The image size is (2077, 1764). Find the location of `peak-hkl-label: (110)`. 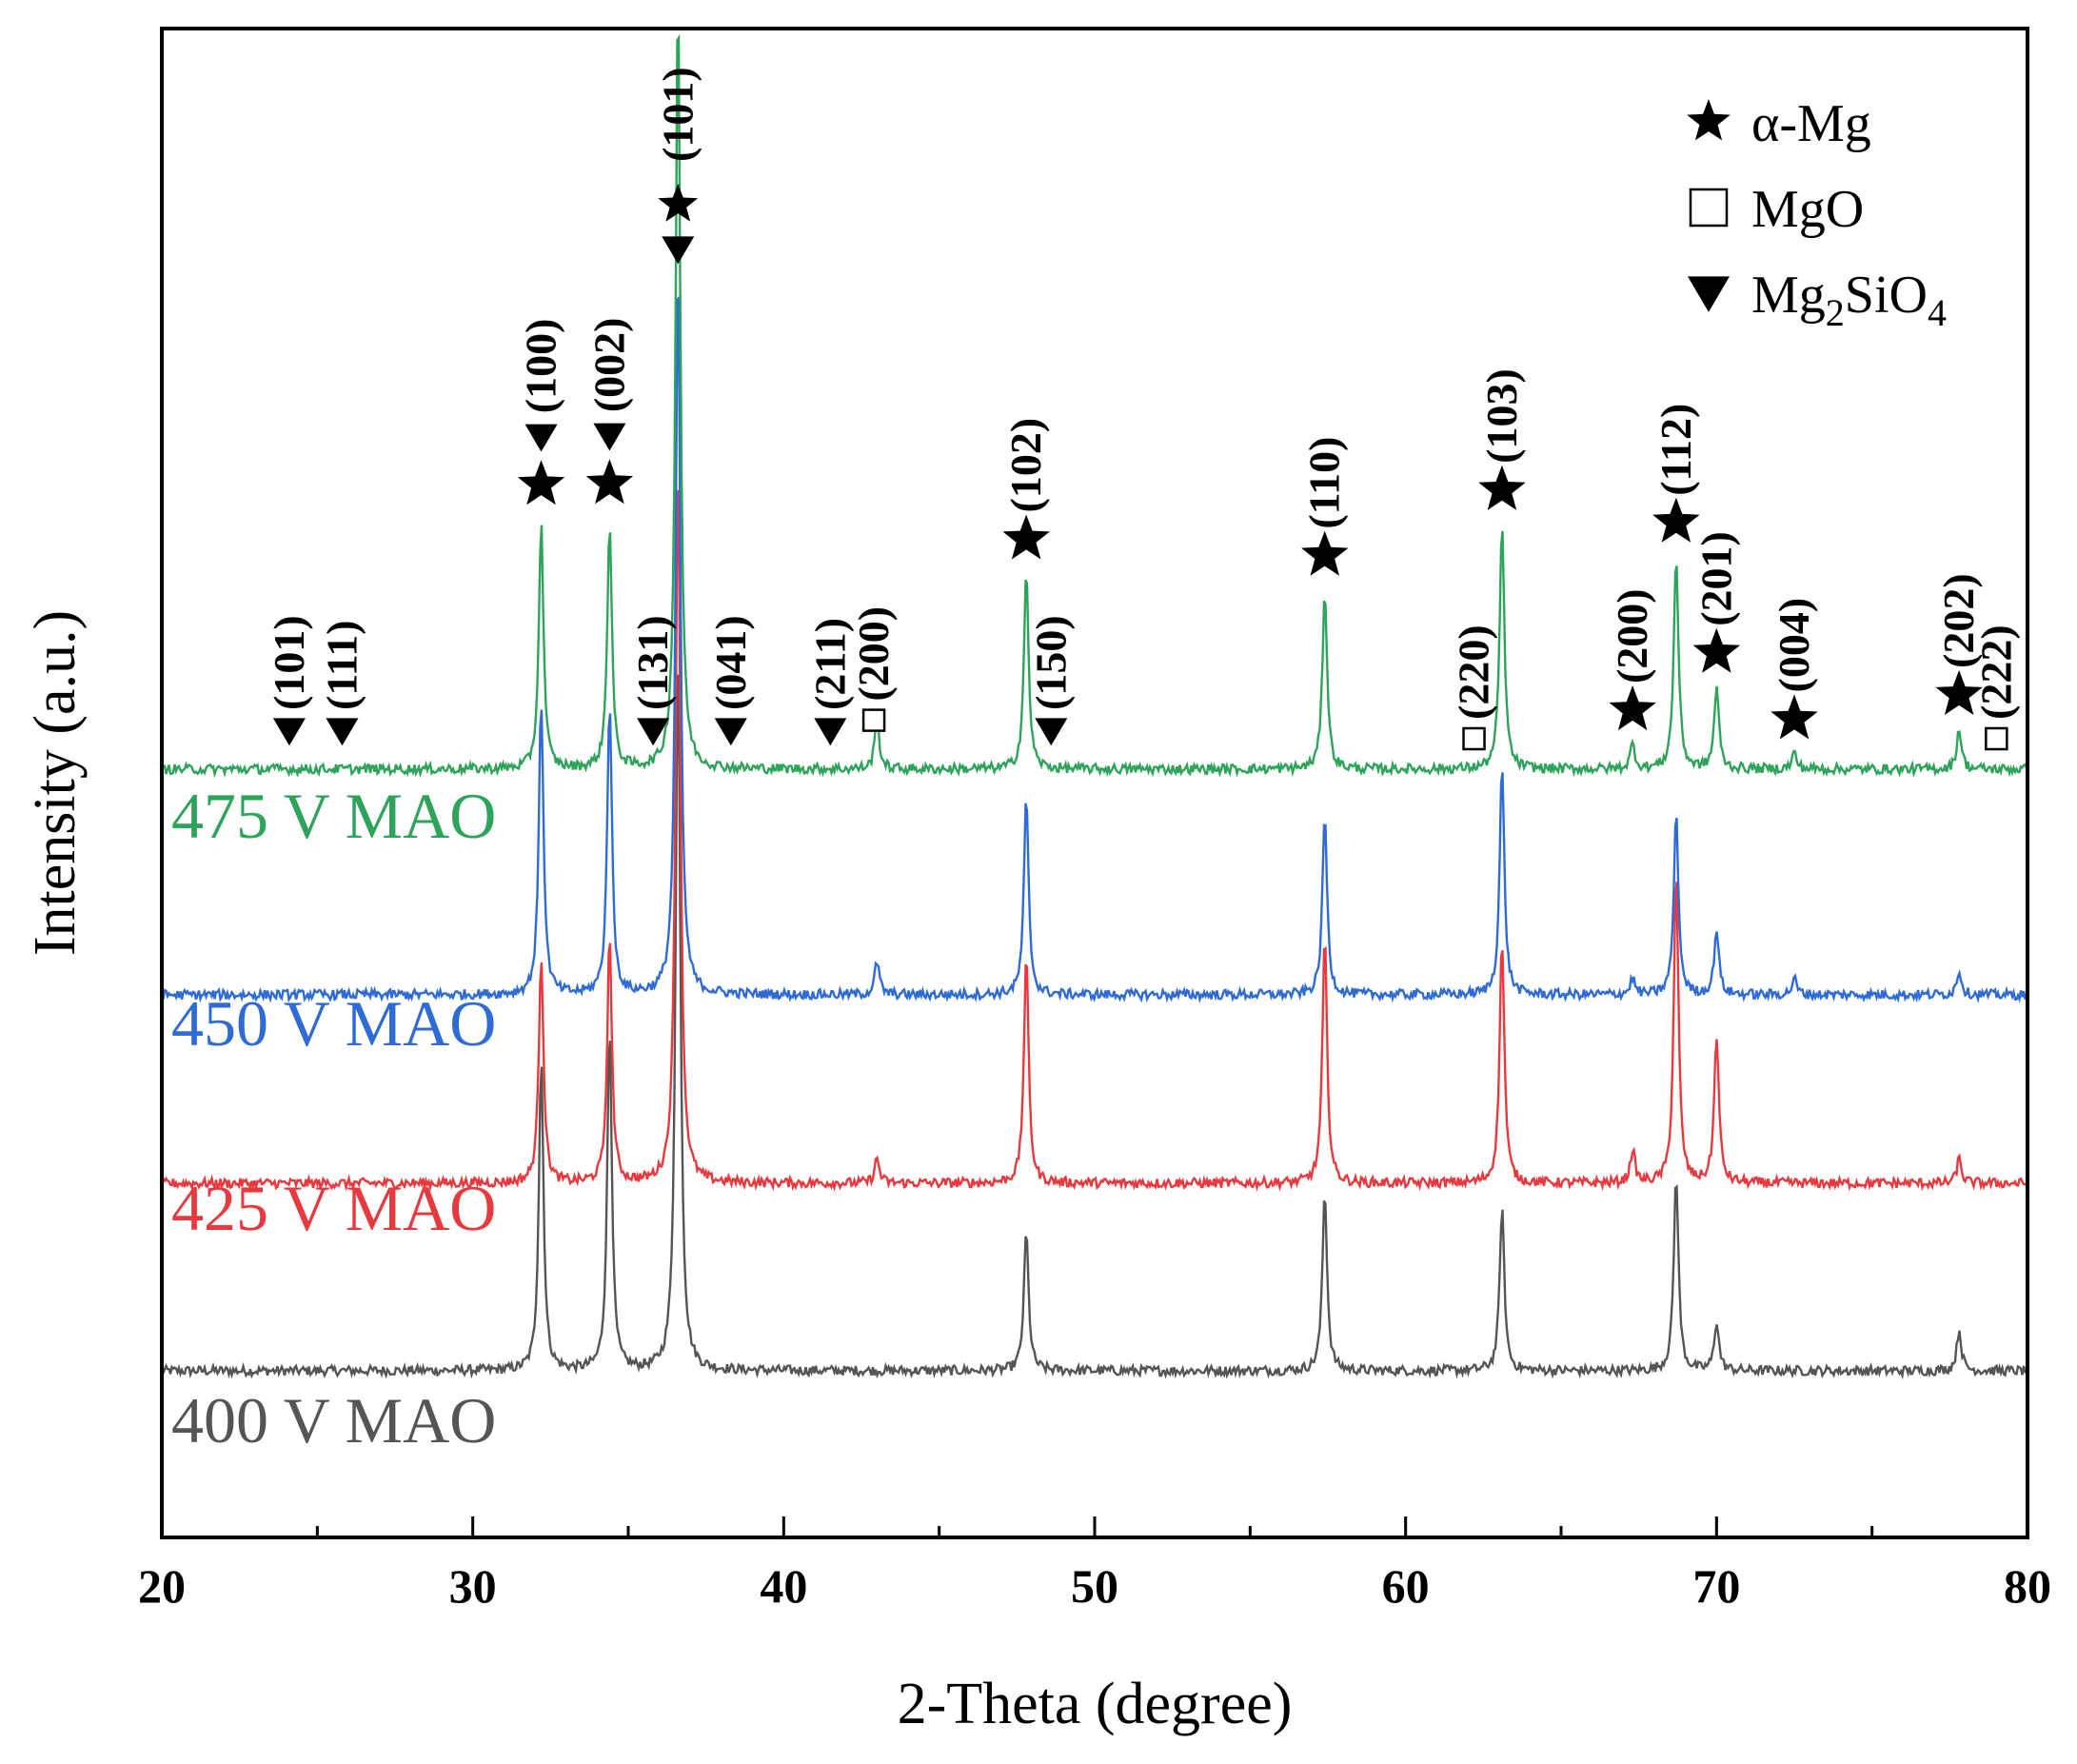

peak-hkl-label: (110) is located at coordinates (1324, 483).